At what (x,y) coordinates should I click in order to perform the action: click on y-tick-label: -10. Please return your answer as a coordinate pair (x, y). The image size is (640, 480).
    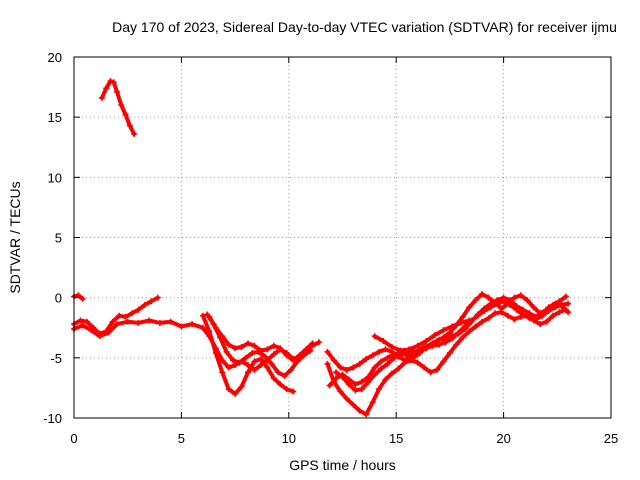
    Looking at the image, I should click on (52, 418).